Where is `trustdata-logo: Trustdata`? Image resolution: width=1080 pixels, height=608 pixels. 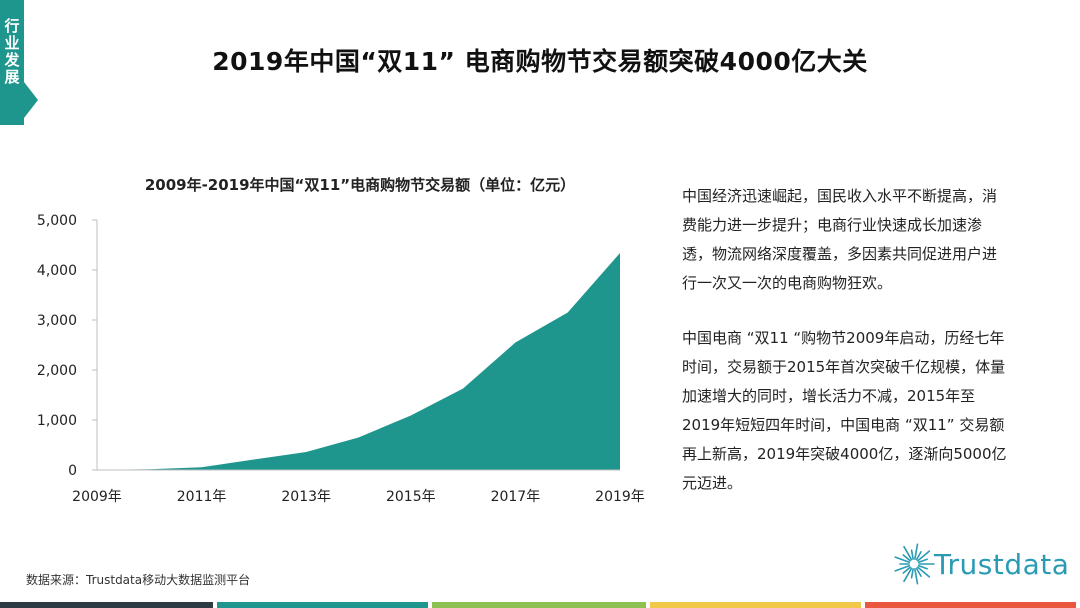 trustdata-logo: Trustdata is located at coordinates (982, 564).